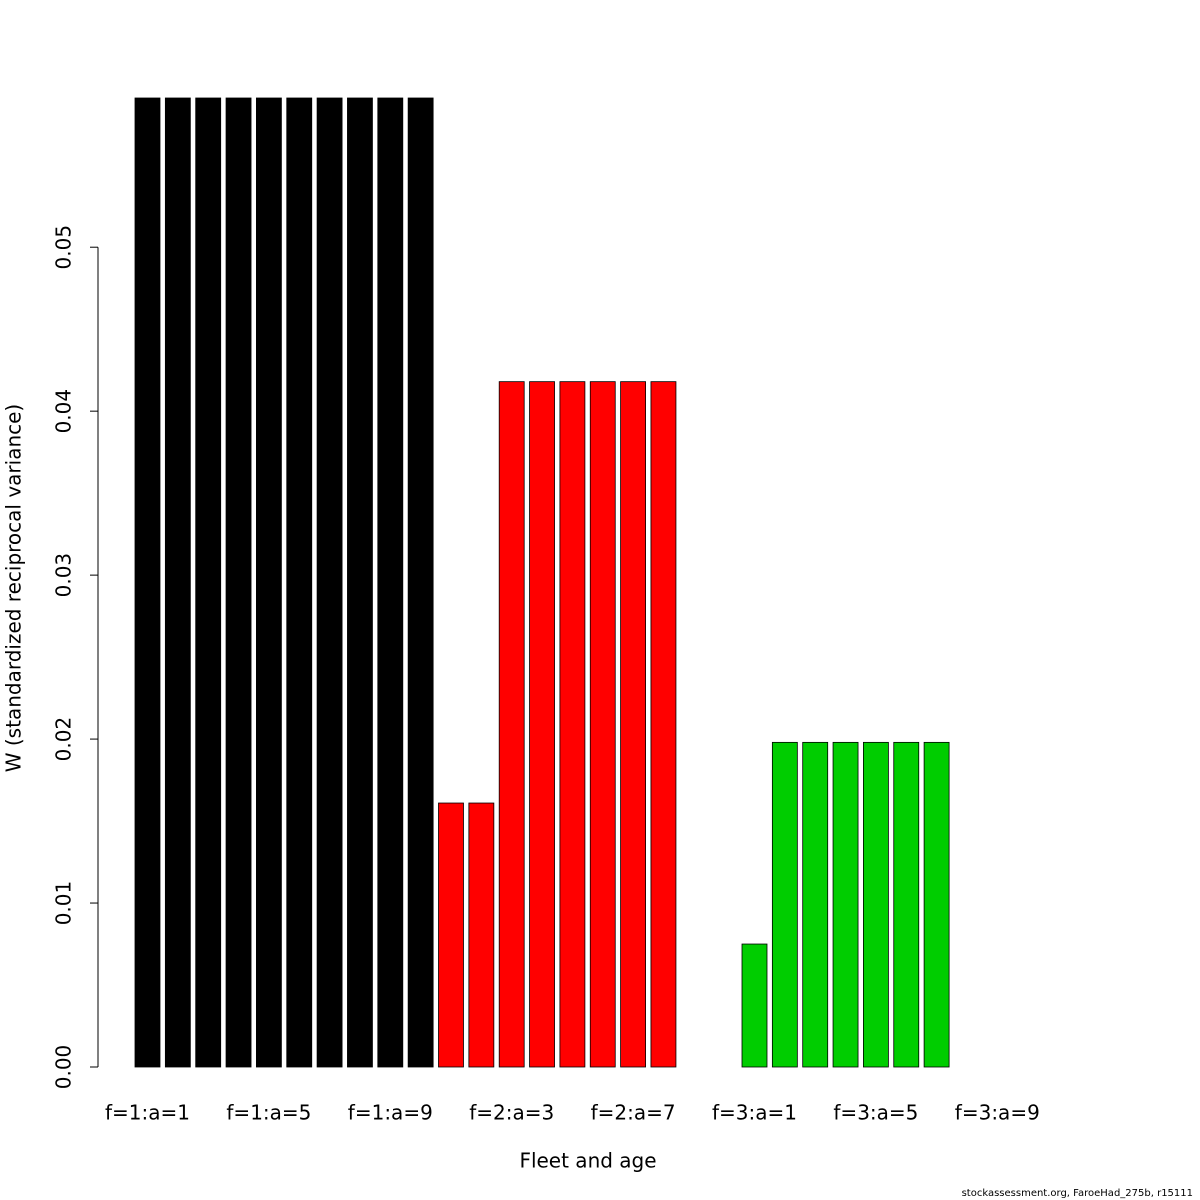 The width and height of the screenshot is (1200, 1200). Describe the element at coordinates (997, 1113) in the screenshot. I see `x-tick-label: f=3:a=9` at that location.